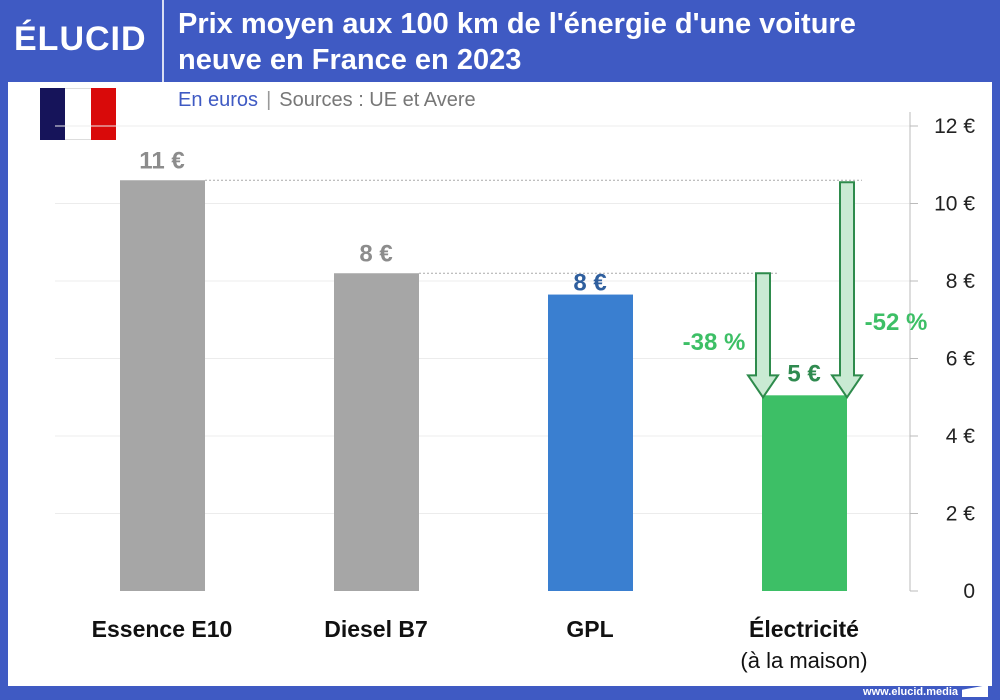  What do you see at coordinates (162, 629) in the screenshot?
I see `category-label: Essence E10` at bounding box center [162, 629].